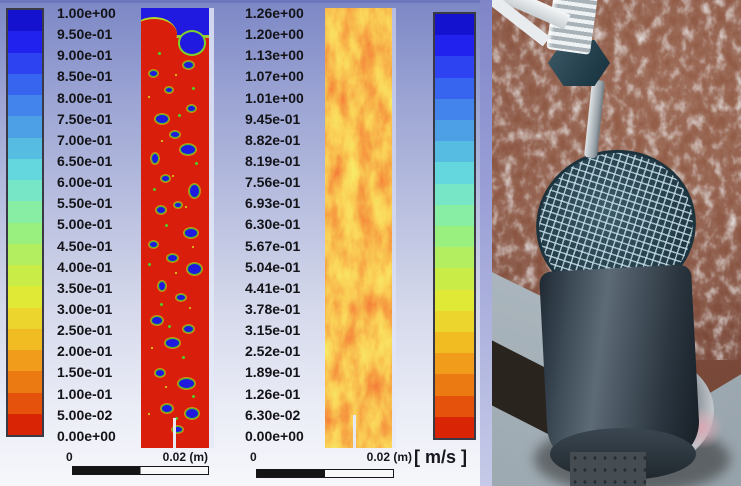 This screenshot has height=486, width=741. I want to click on units-label: [ m/s ], so click(441, 457).